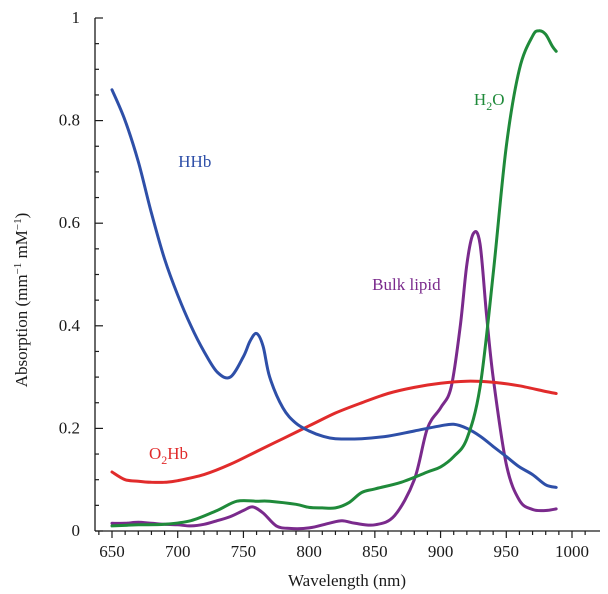 Image resolution: width=608 pixels, height=594 pixels. Describe the element at coordinates (194, 161) in the screenshot. I see `series-label-hhb: HHb` at that location.